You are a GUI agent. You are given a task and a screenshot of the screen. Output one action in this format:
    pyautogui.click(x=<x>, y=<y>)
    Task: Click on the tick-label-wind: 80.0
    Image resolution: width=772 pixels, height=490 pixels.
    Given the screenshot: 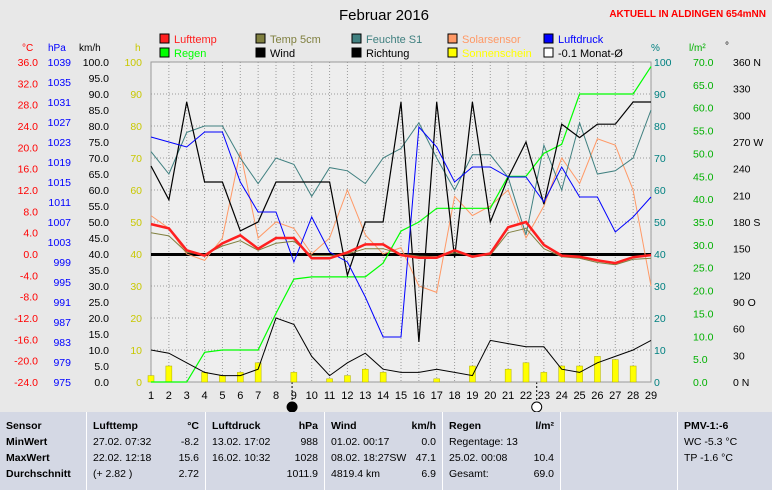 What is the action you would take?
    pyautogui.click(x=99, y=127)
    